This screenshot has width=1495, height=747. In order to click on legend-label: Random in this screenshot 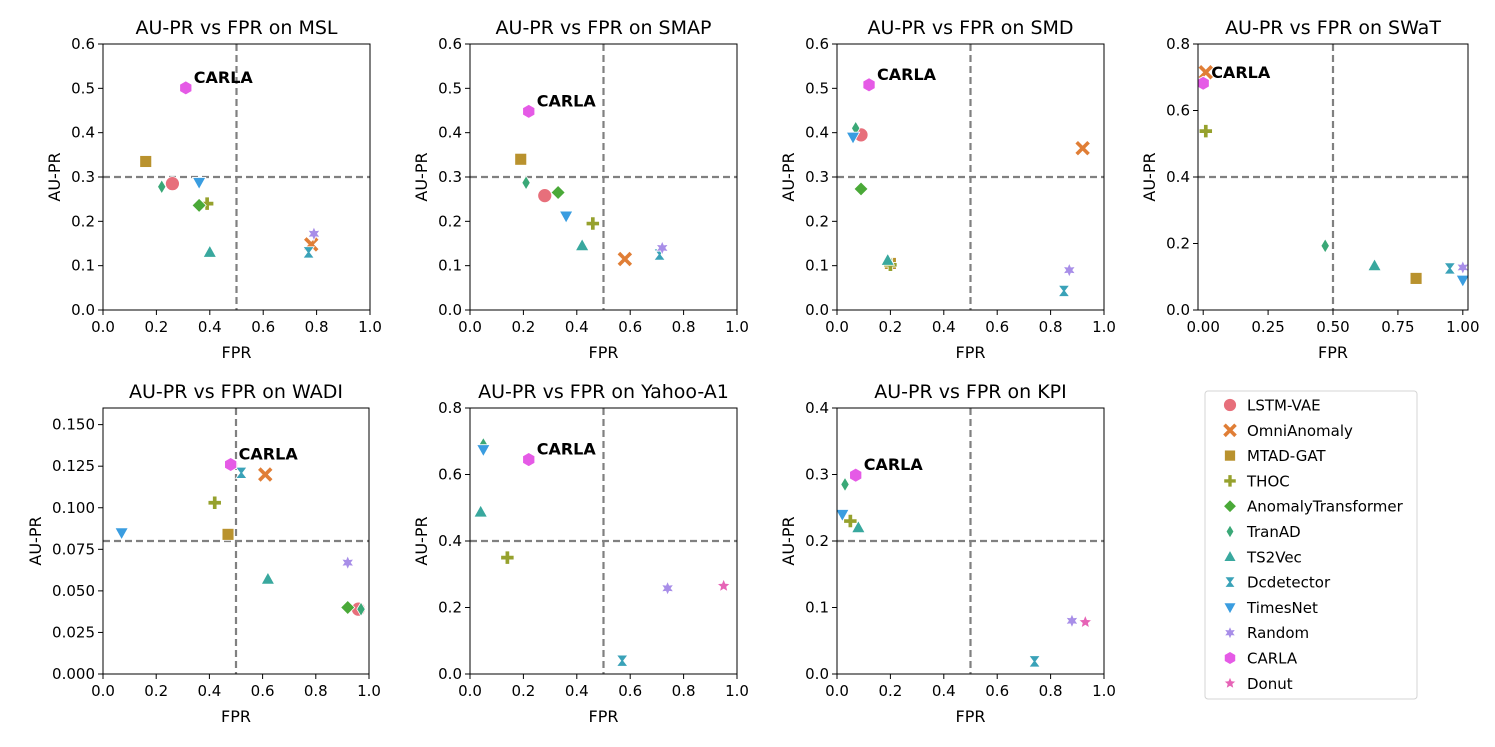, I will do `click(1278, 633)`.